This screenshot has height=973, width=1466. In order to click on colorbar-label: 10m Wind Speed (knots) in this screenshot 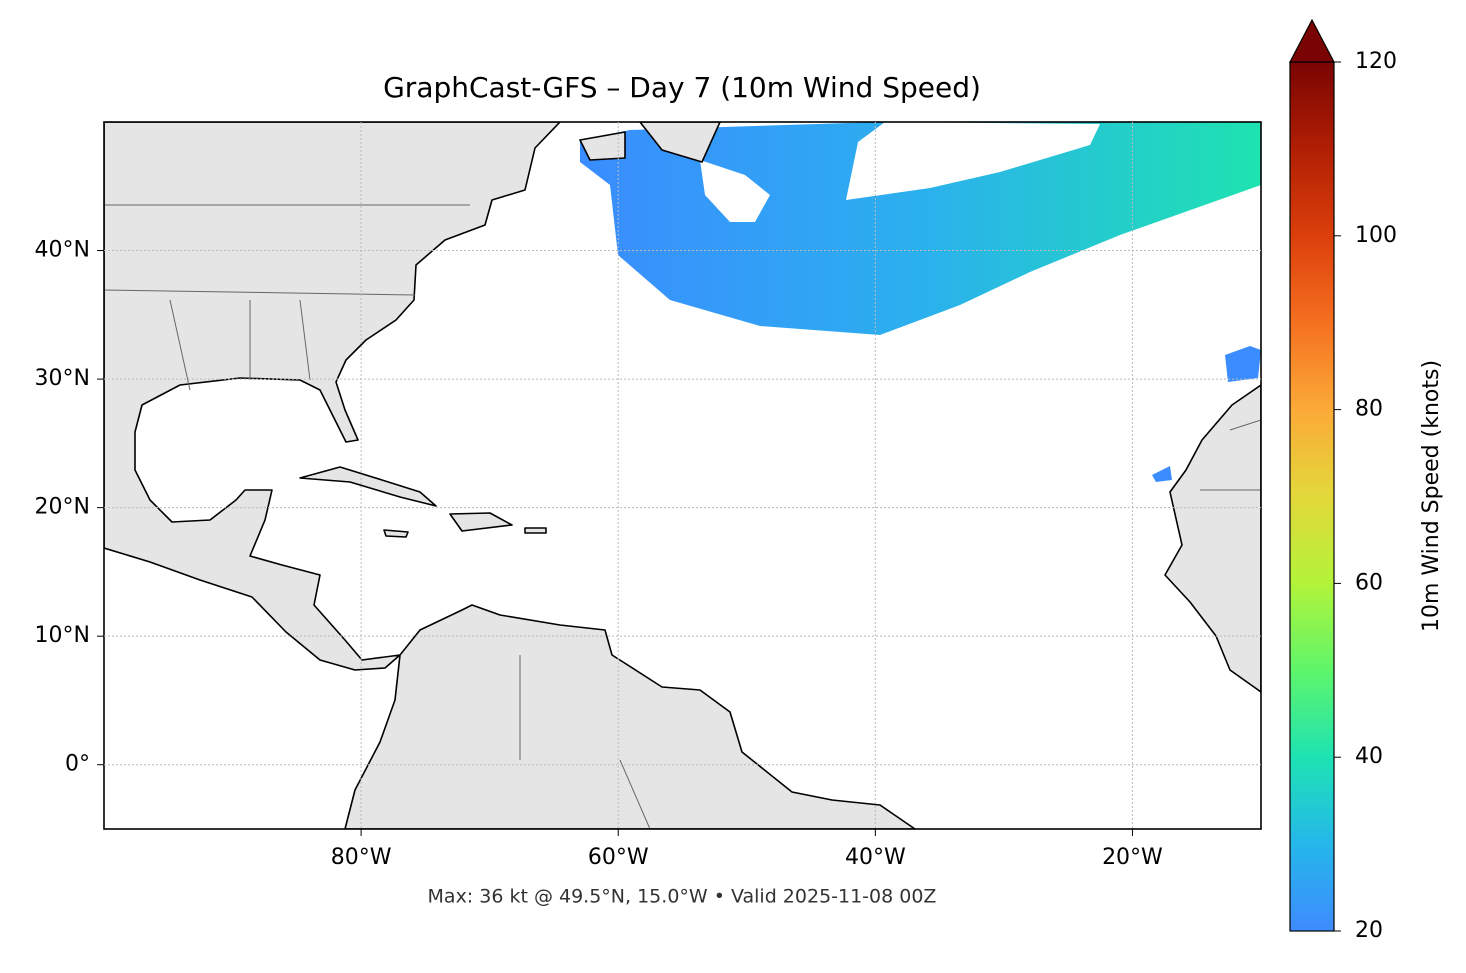, I will do `click(1431, 496)`.